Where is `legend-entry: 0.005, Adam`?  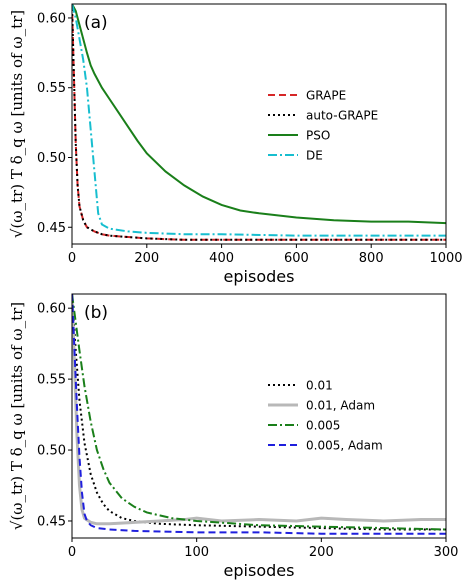 legend-entry: 0.005, Adam is located at coordinates (344, 446).